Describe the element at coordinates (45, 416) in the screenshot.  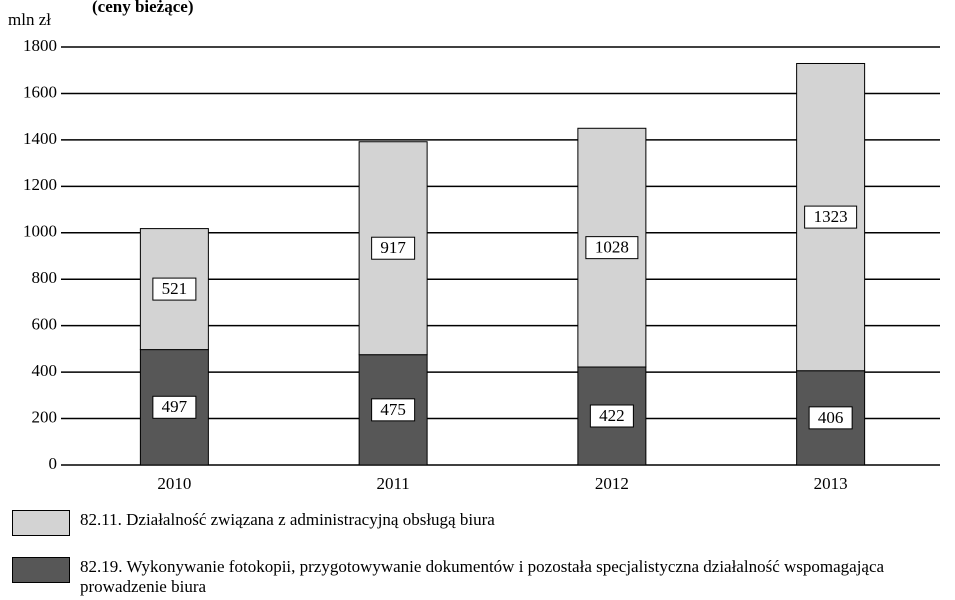
I see `y-tick-label: 200` at that location.